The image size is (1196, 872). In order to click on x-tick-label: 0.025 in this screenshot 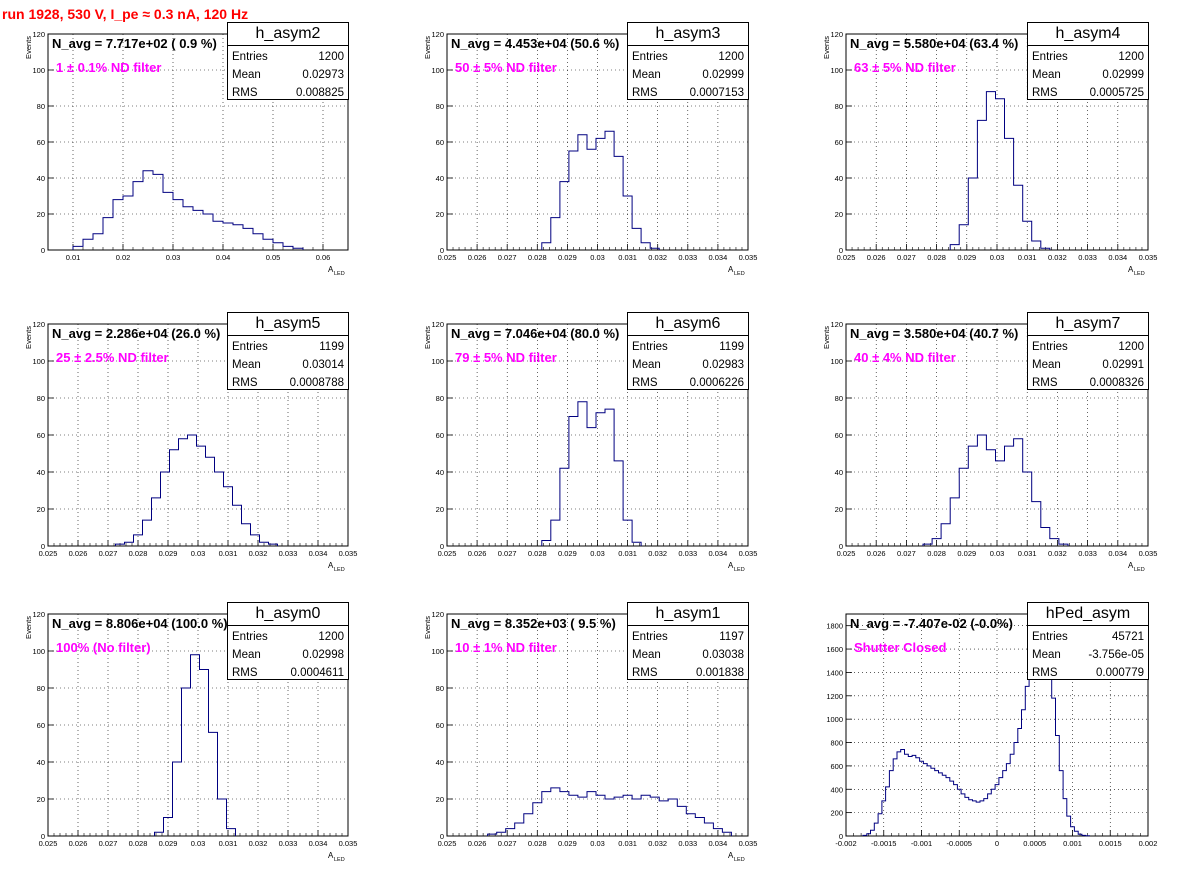, I will do `click(846, 553)`.